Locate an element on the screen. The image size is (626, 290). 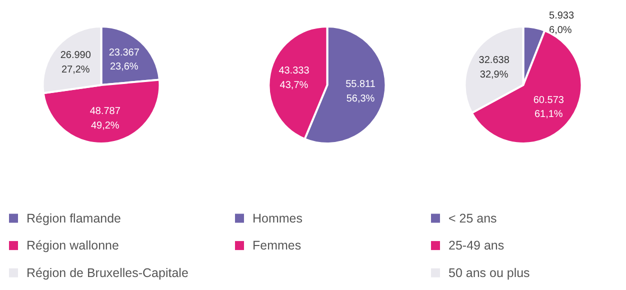
data-label: 48.787 49,2% is located at coordinates (105, 119).